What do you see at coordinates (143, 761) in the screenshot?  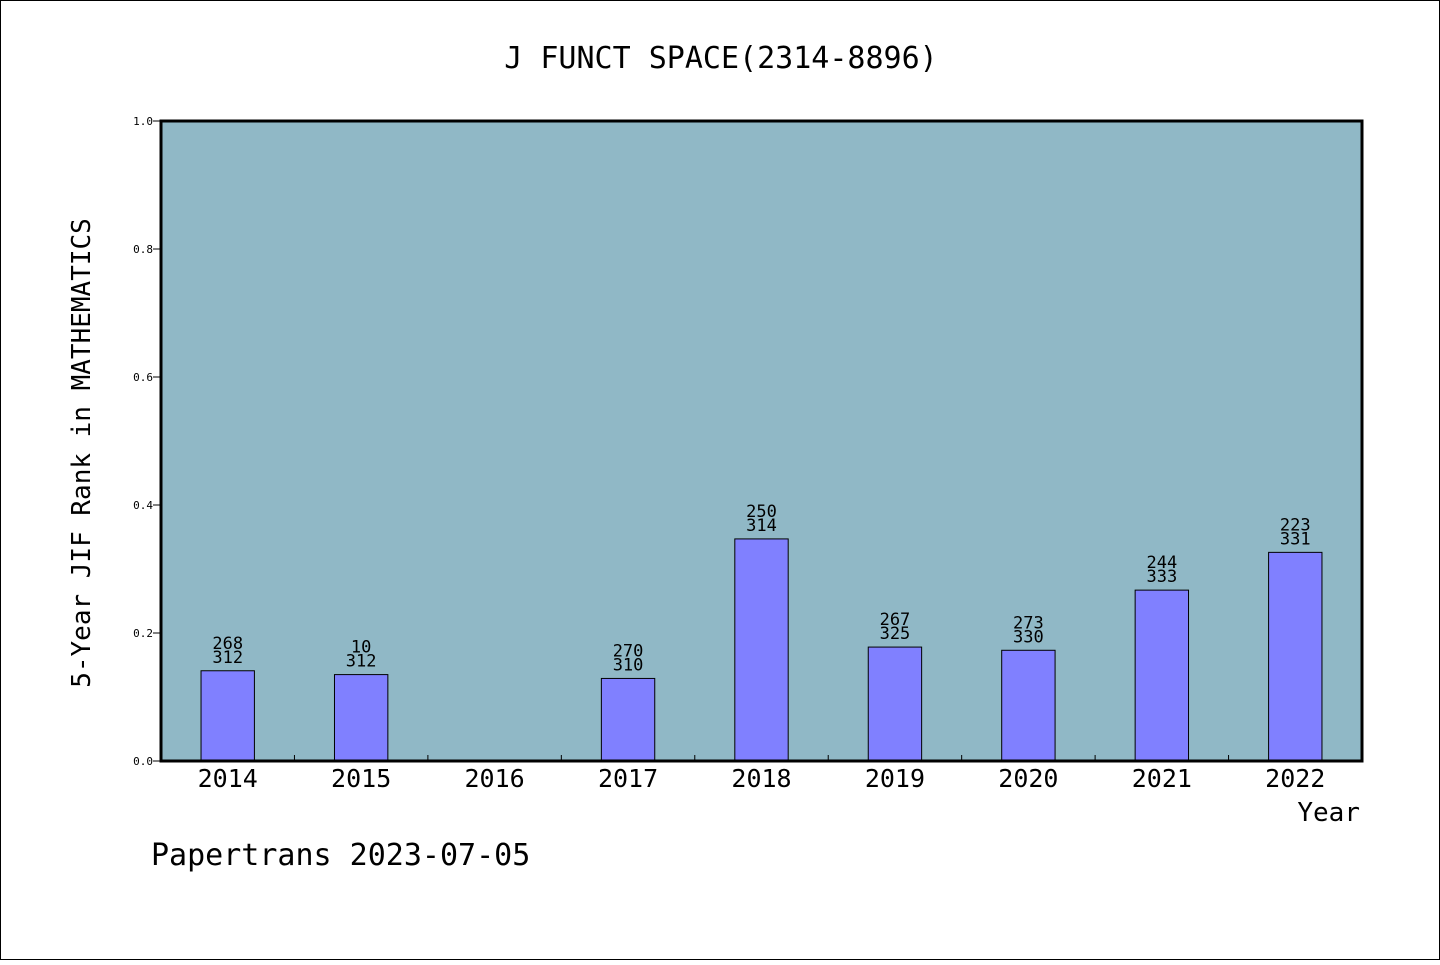 I see `y-tick-label-0.0: 0.0` at bounding box center [143, 761].